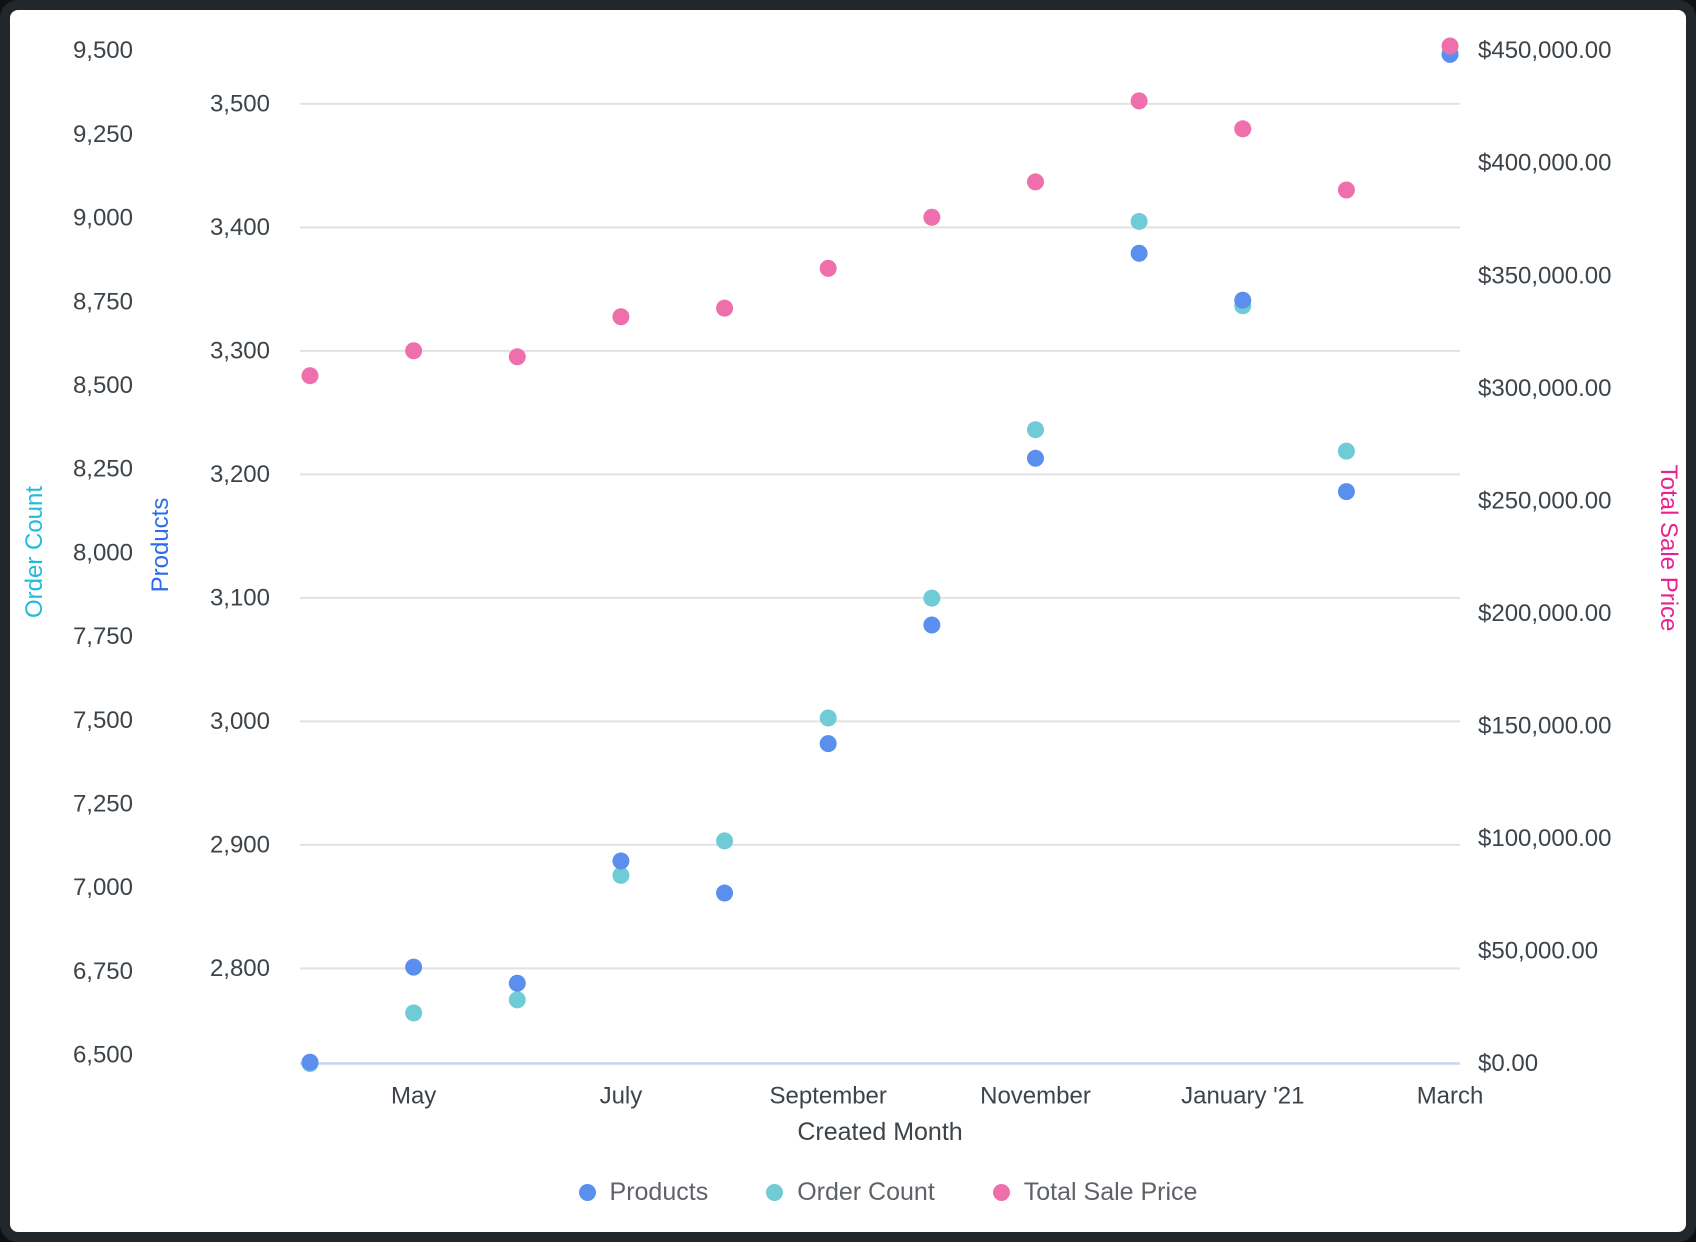 The image size is (1696, 1242). Describe the element at coordinates (1544, 725) in the screenshot. I see `total-sale-price-tick-label: $150,000.00` at that location.